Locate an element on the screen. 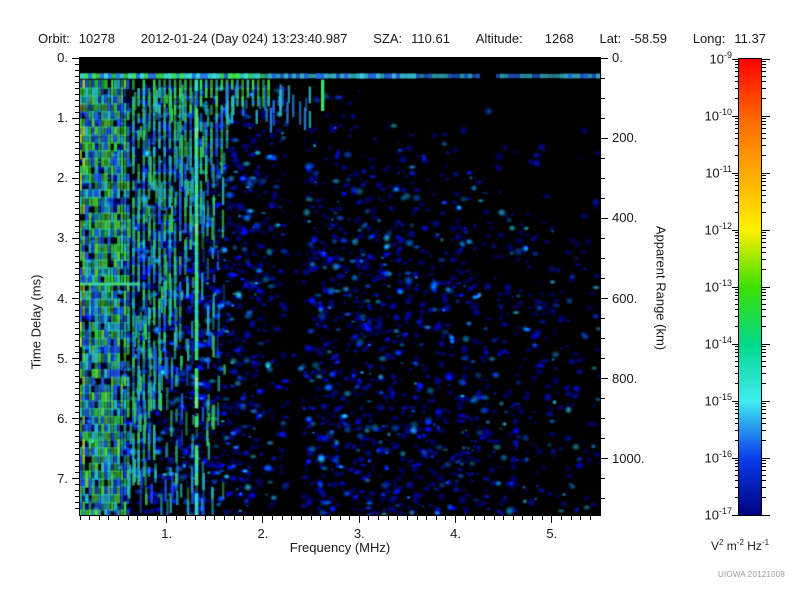 The width and height of the screenshot is (800, 600). colorbar-tick-label: 10-15 is located at coordinates (718, 400).